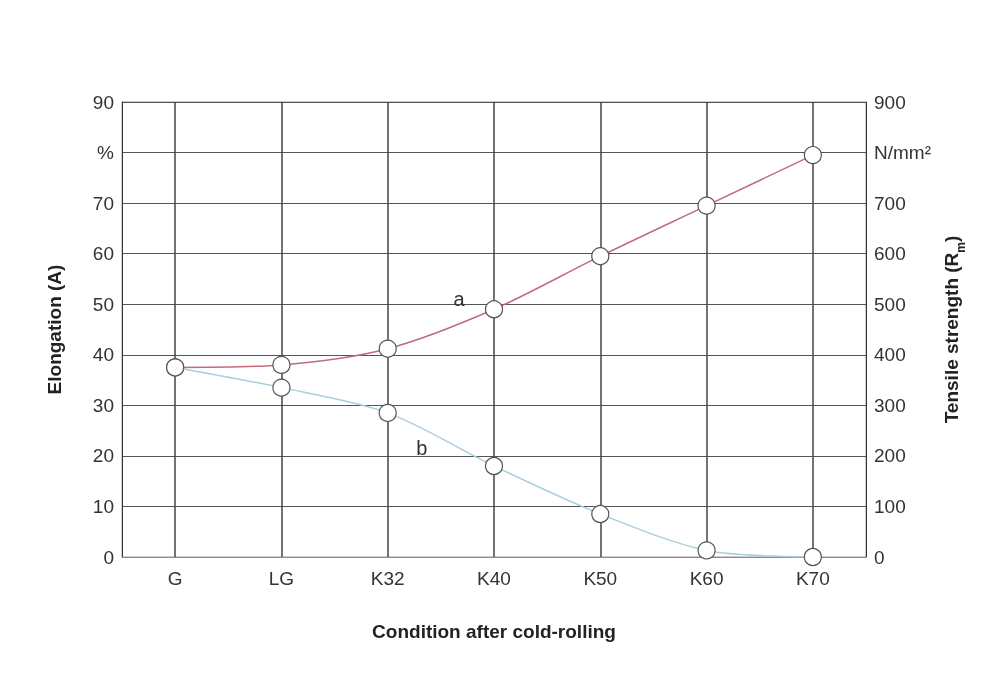  What do you see at coordinates (54, 329) in the screenshot?
I see `y-axis-title: Elongation (A)` at bounding box center [54, 329].